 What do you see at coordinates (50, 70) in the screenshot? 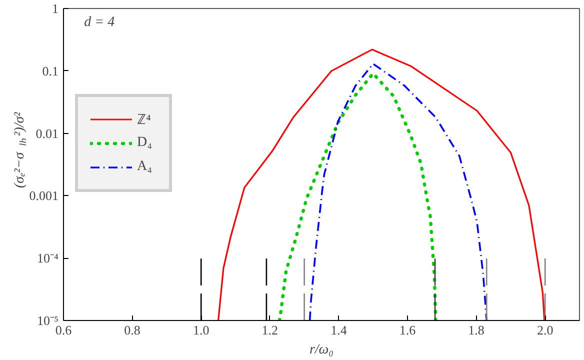
I see `y-tick-label: 0.1` at bounding box center [50, 70].